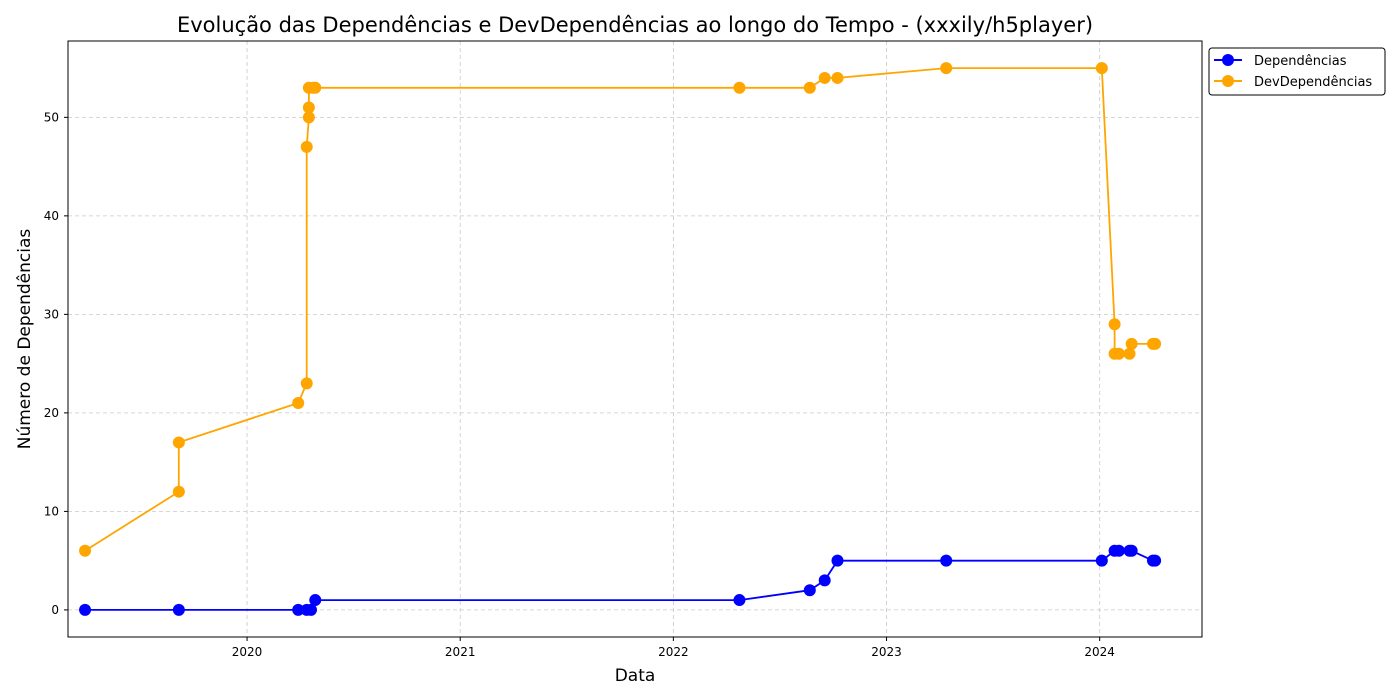  Describe the element at coordinates (51, 413) in the screenshot. I see `y-tick-label: 20` at that location.